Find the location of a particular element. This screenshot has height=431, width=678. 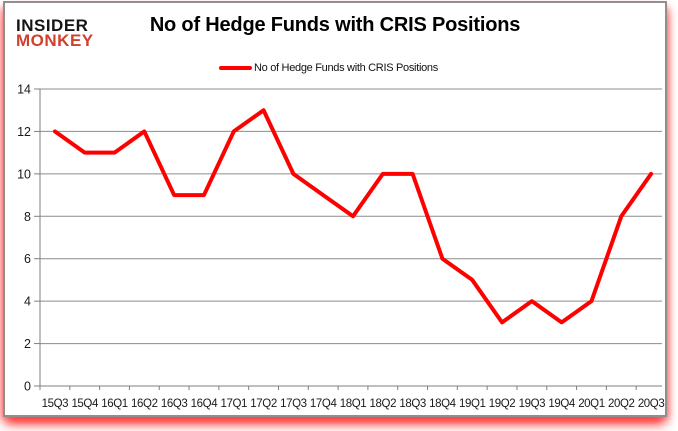

svg-text: 18Q4 is located at coordinates (443, 404).